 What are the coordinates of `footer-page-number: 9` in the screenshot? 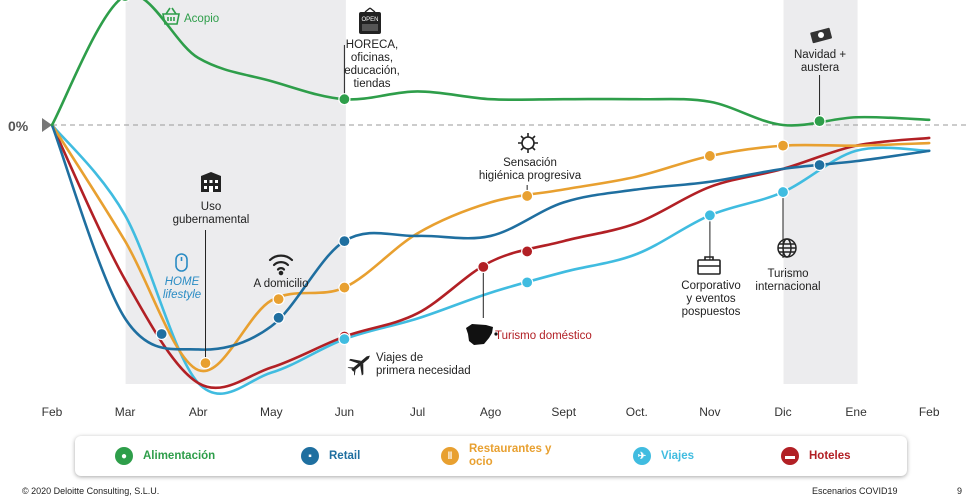 It's located at (960, 491).